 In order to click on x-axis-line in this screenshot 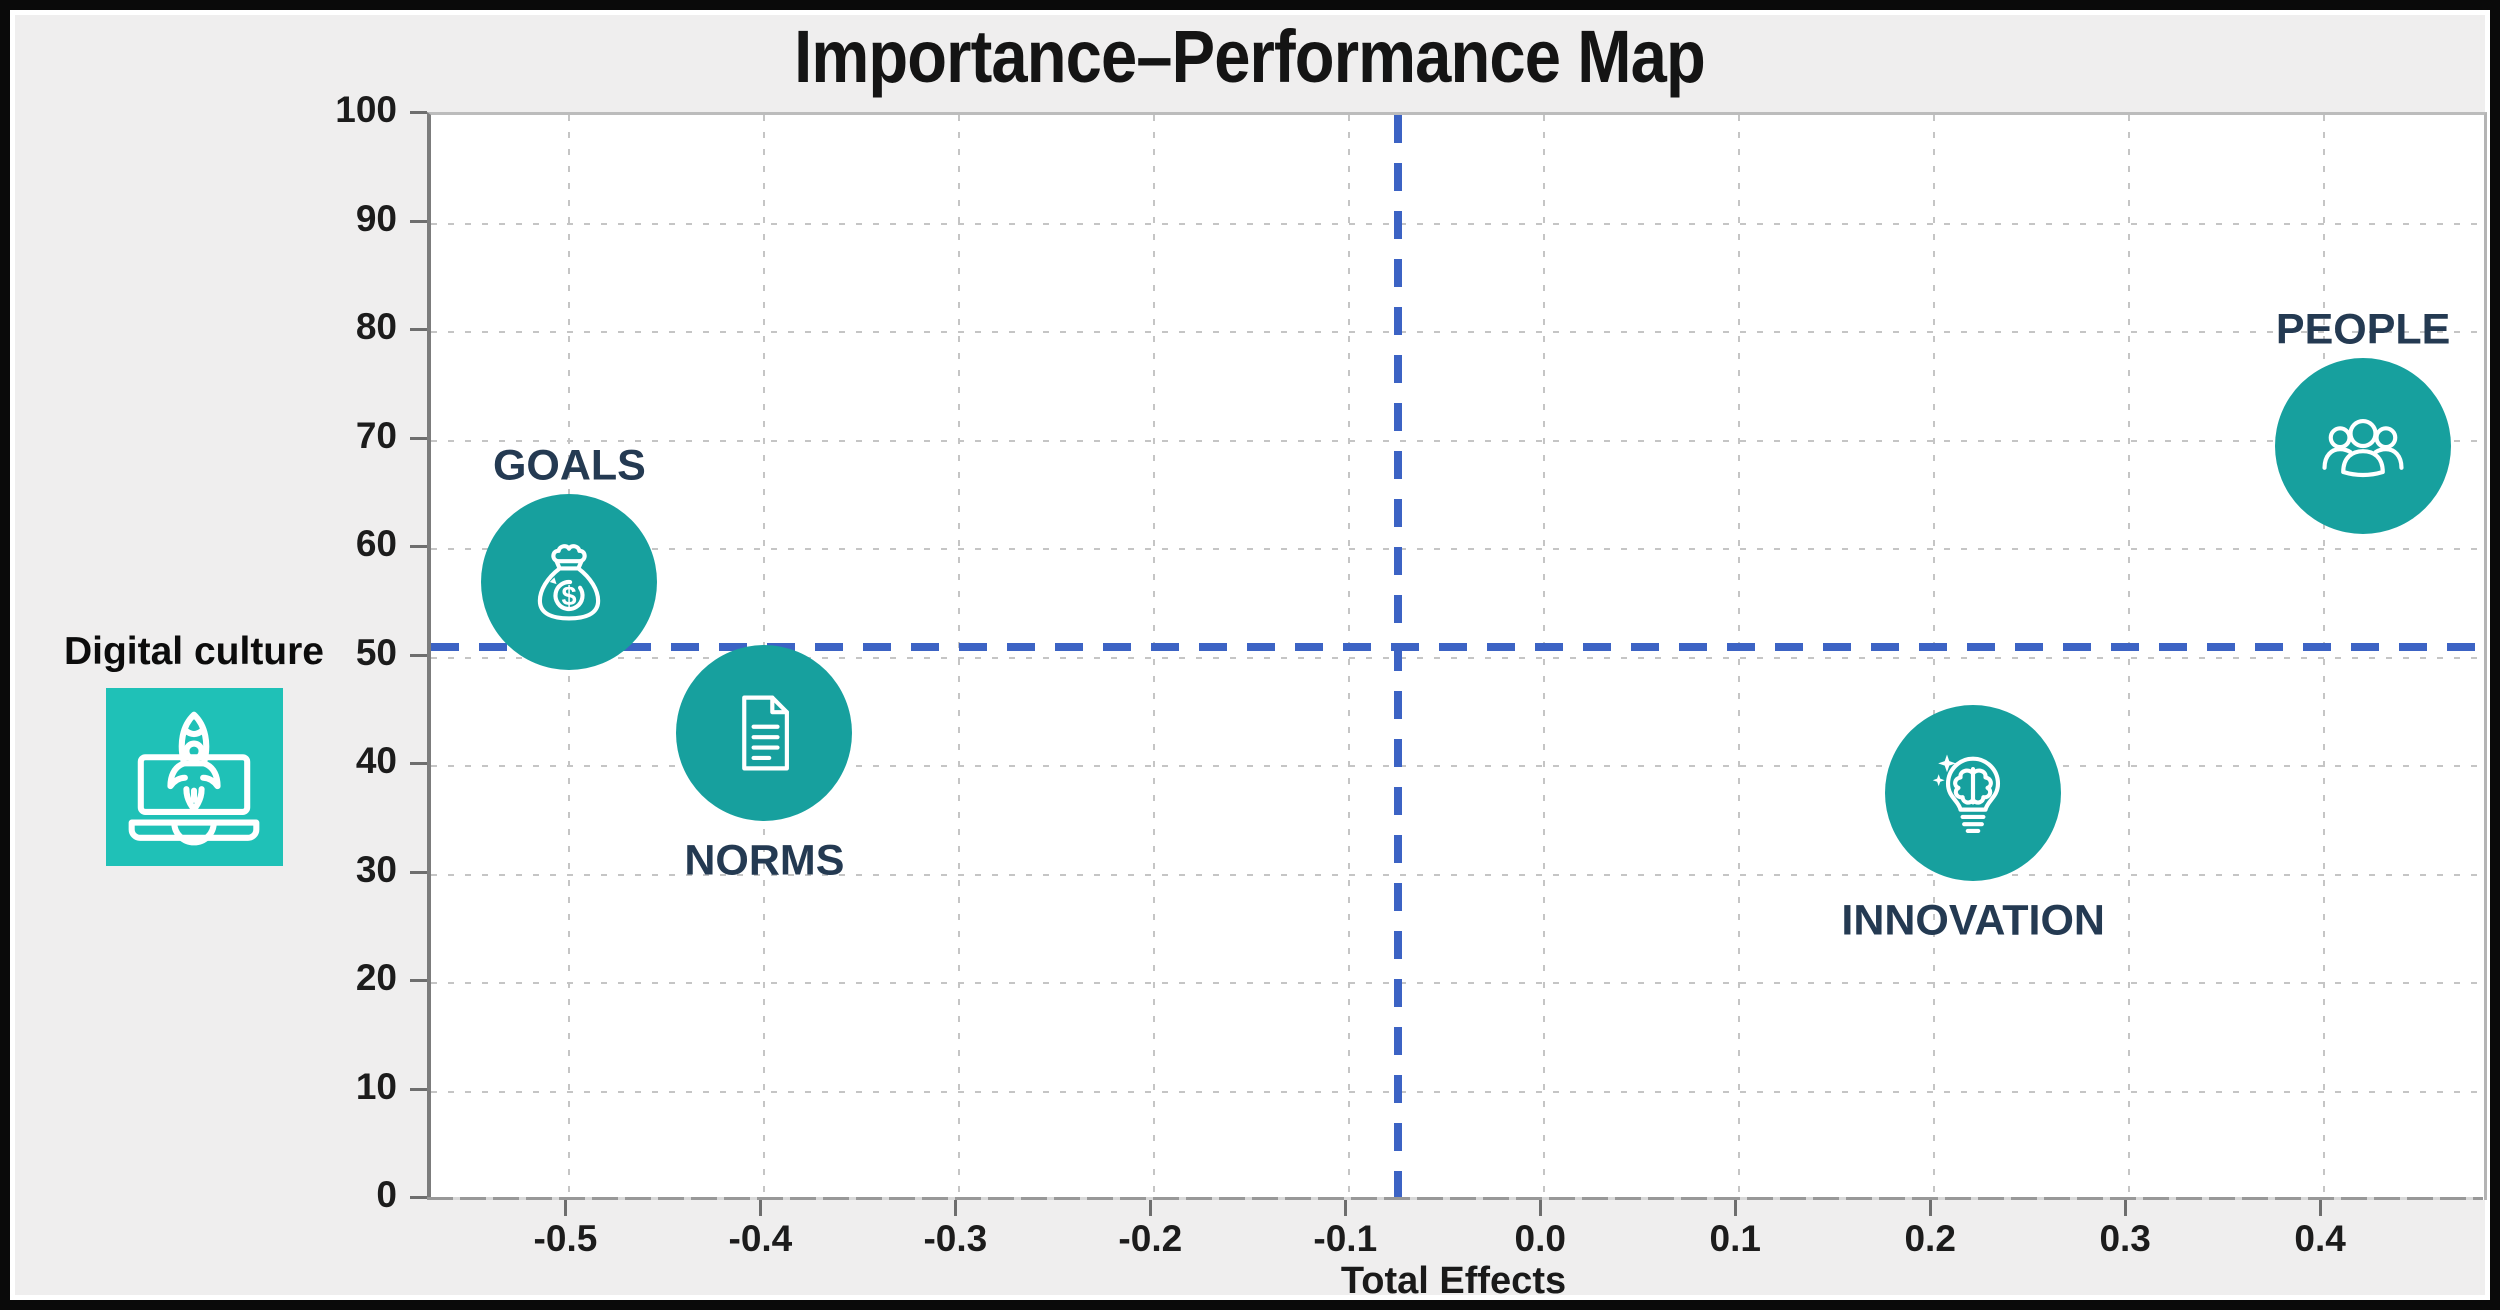, I will do `click(1455, 1198)`.